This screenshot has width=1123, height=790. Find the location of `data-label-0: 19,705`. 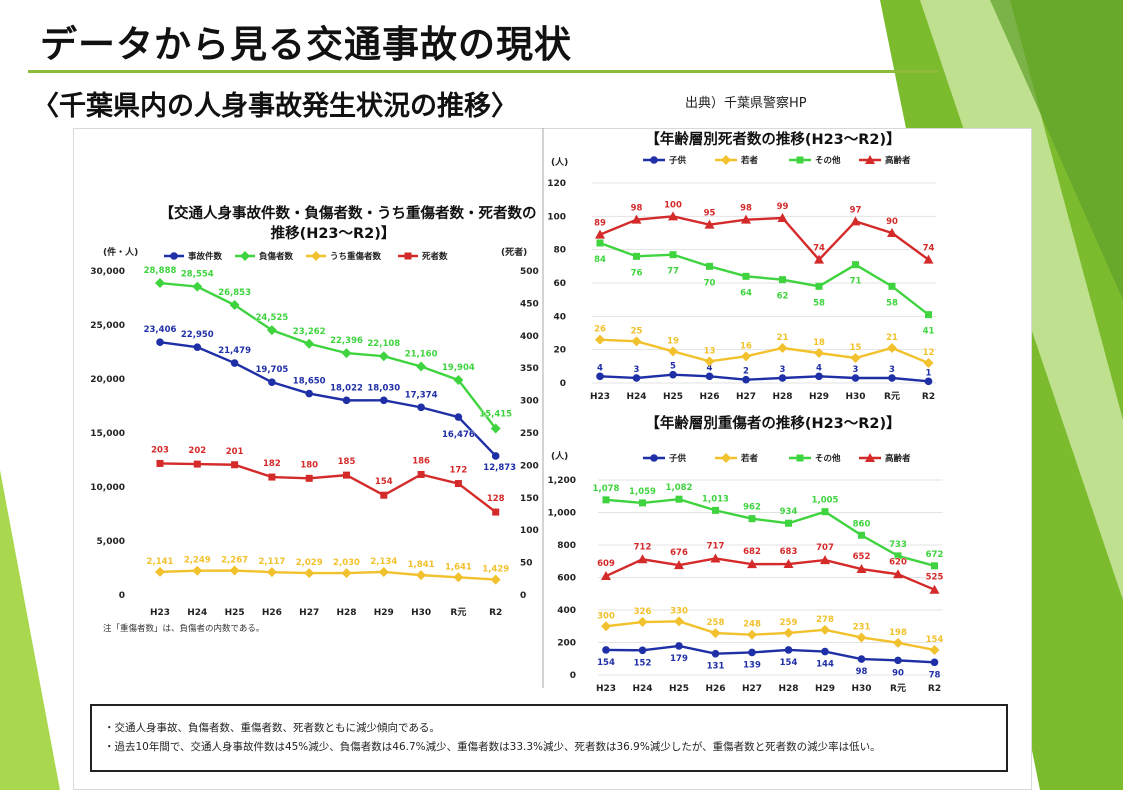

data-label-0: 19,705 is located at coordinates (271, 370).